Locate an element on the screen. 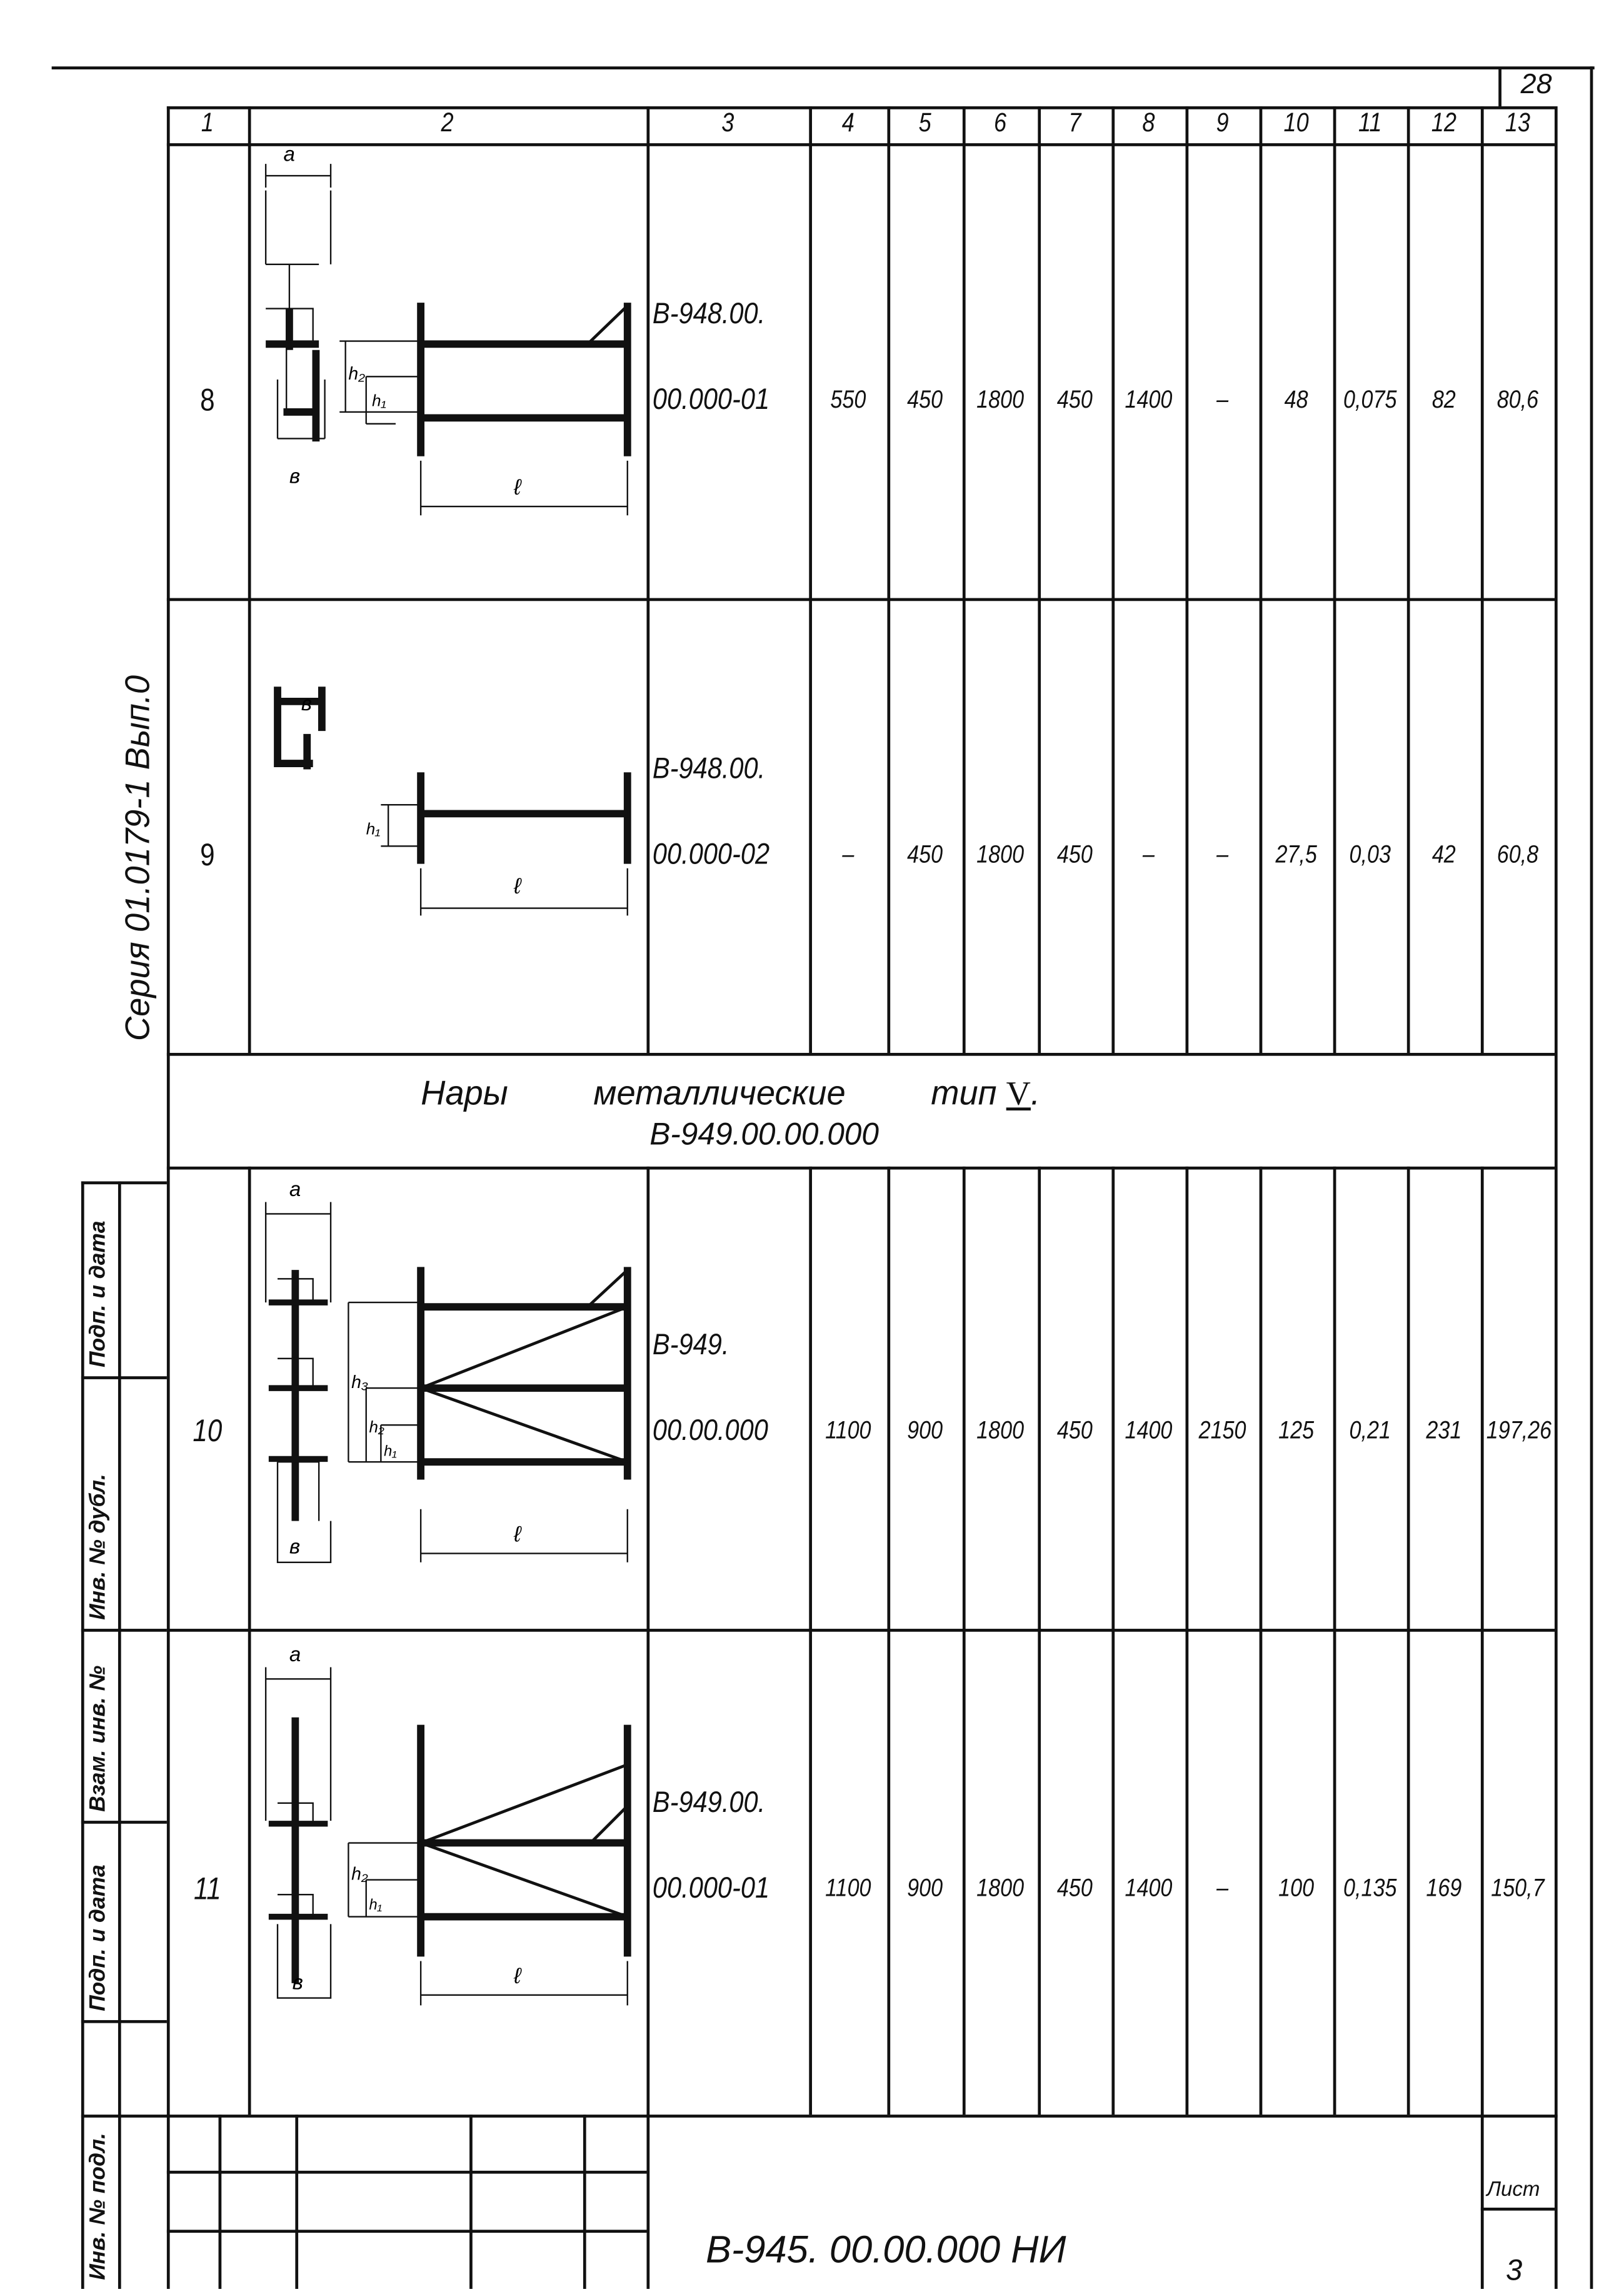 This screenshot has width=1624, height=2289. column-header-10: 10 is located at coordinates (1296, 123).